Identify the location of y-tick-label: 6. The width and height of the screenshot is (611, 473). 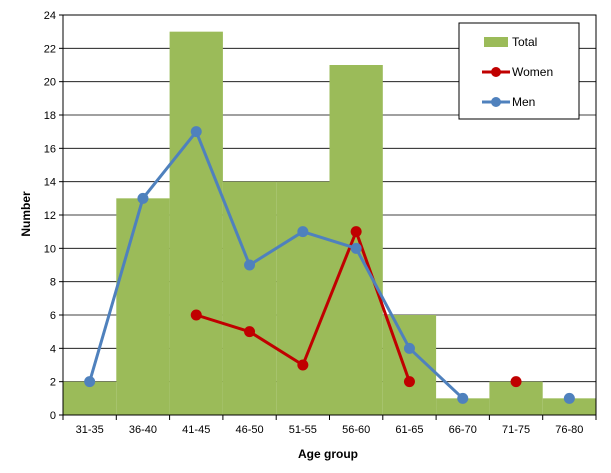
(53, 316).